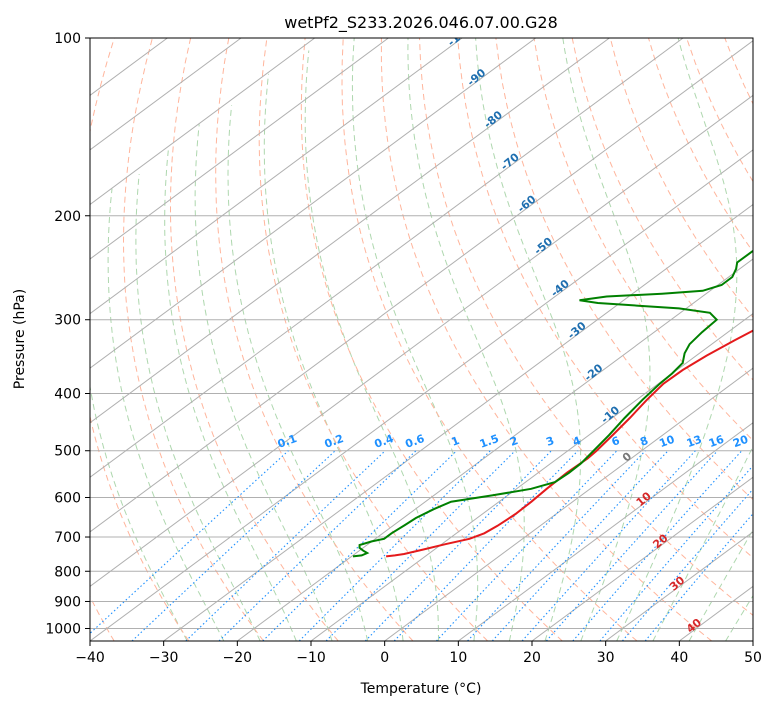 Image resolution: width=775 pixels, height=708 pixels. Describe the element at coordinates (611, 414) in the screenshot. I see `temperature-label: -10` at that location.